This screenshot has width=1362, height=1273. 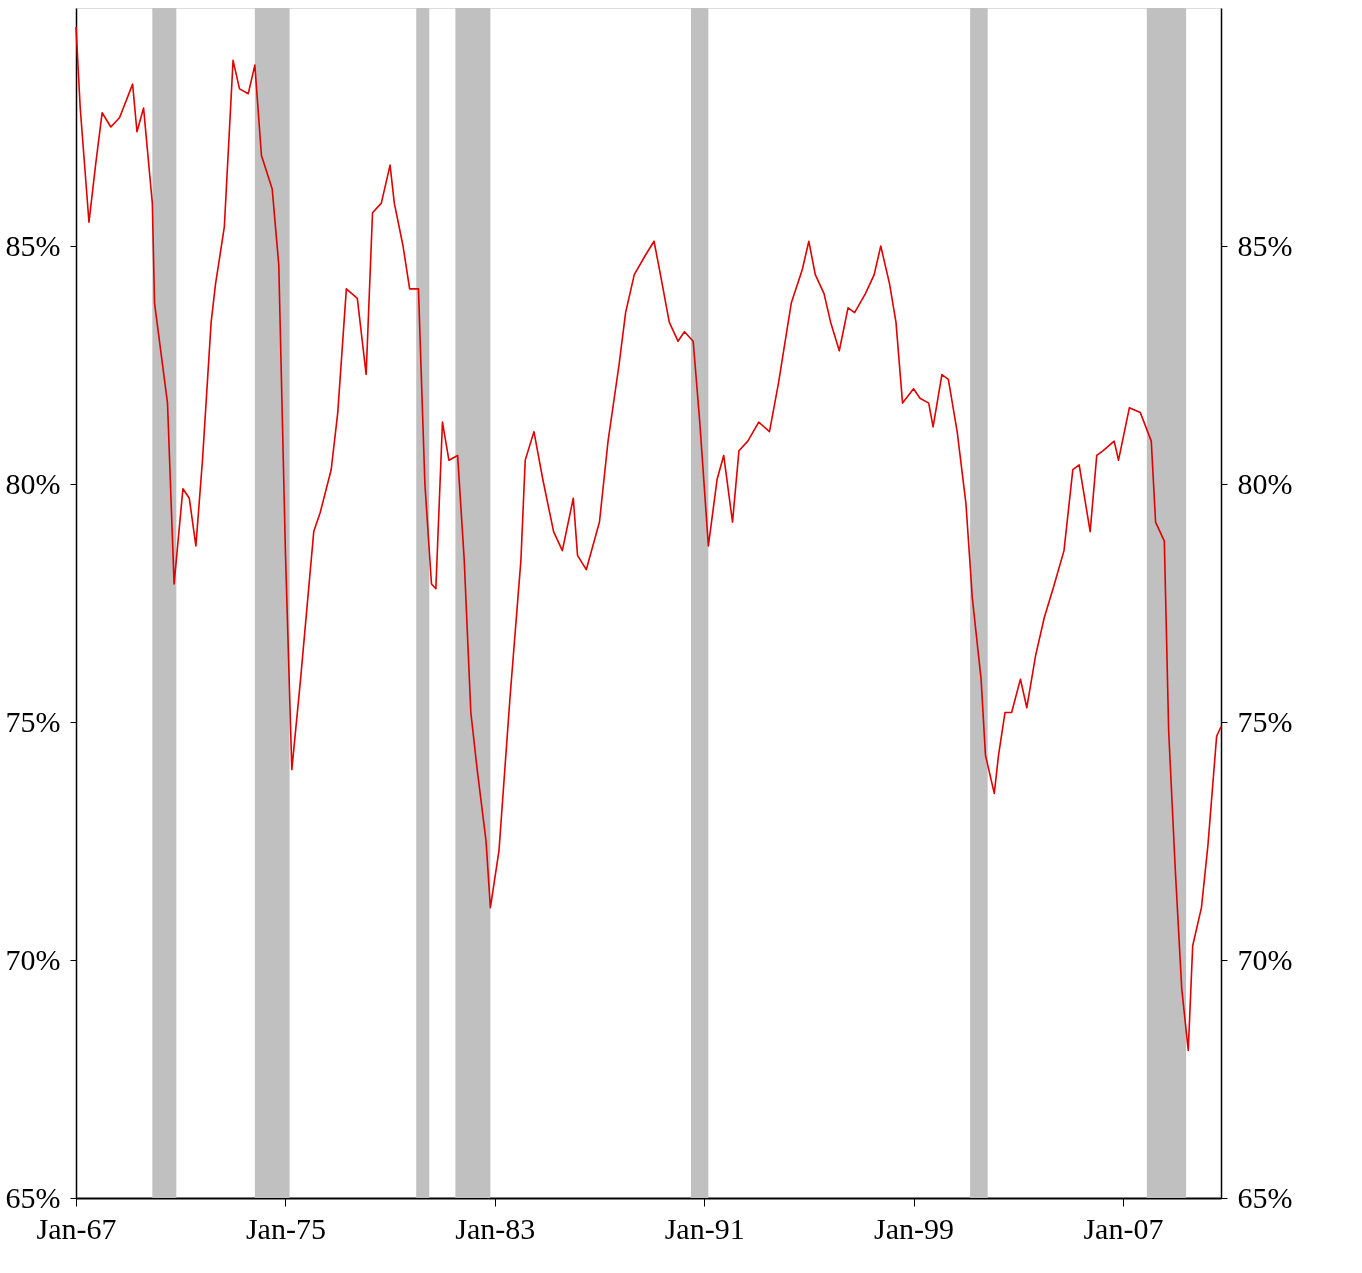 I want to click on y2-tick-label: 70%, so click(x=1265, y=959).